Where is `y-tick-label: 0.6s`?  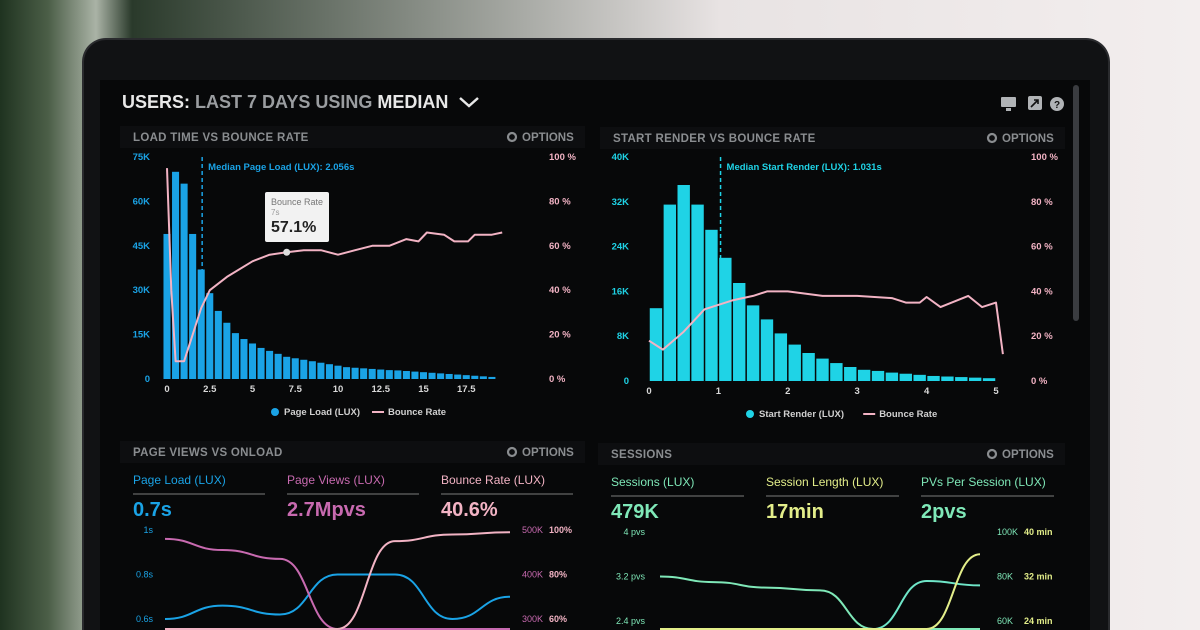 y-tick-label: 0.6s is located at coordinates (145, 619).